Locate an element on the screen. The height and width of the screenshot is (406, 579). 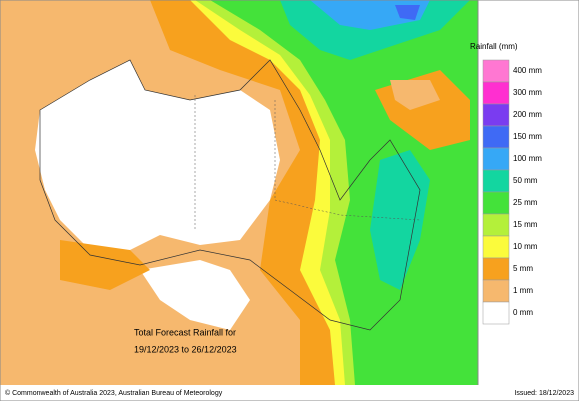
legend-label: 1 mm is located at coordinates (523, 290).